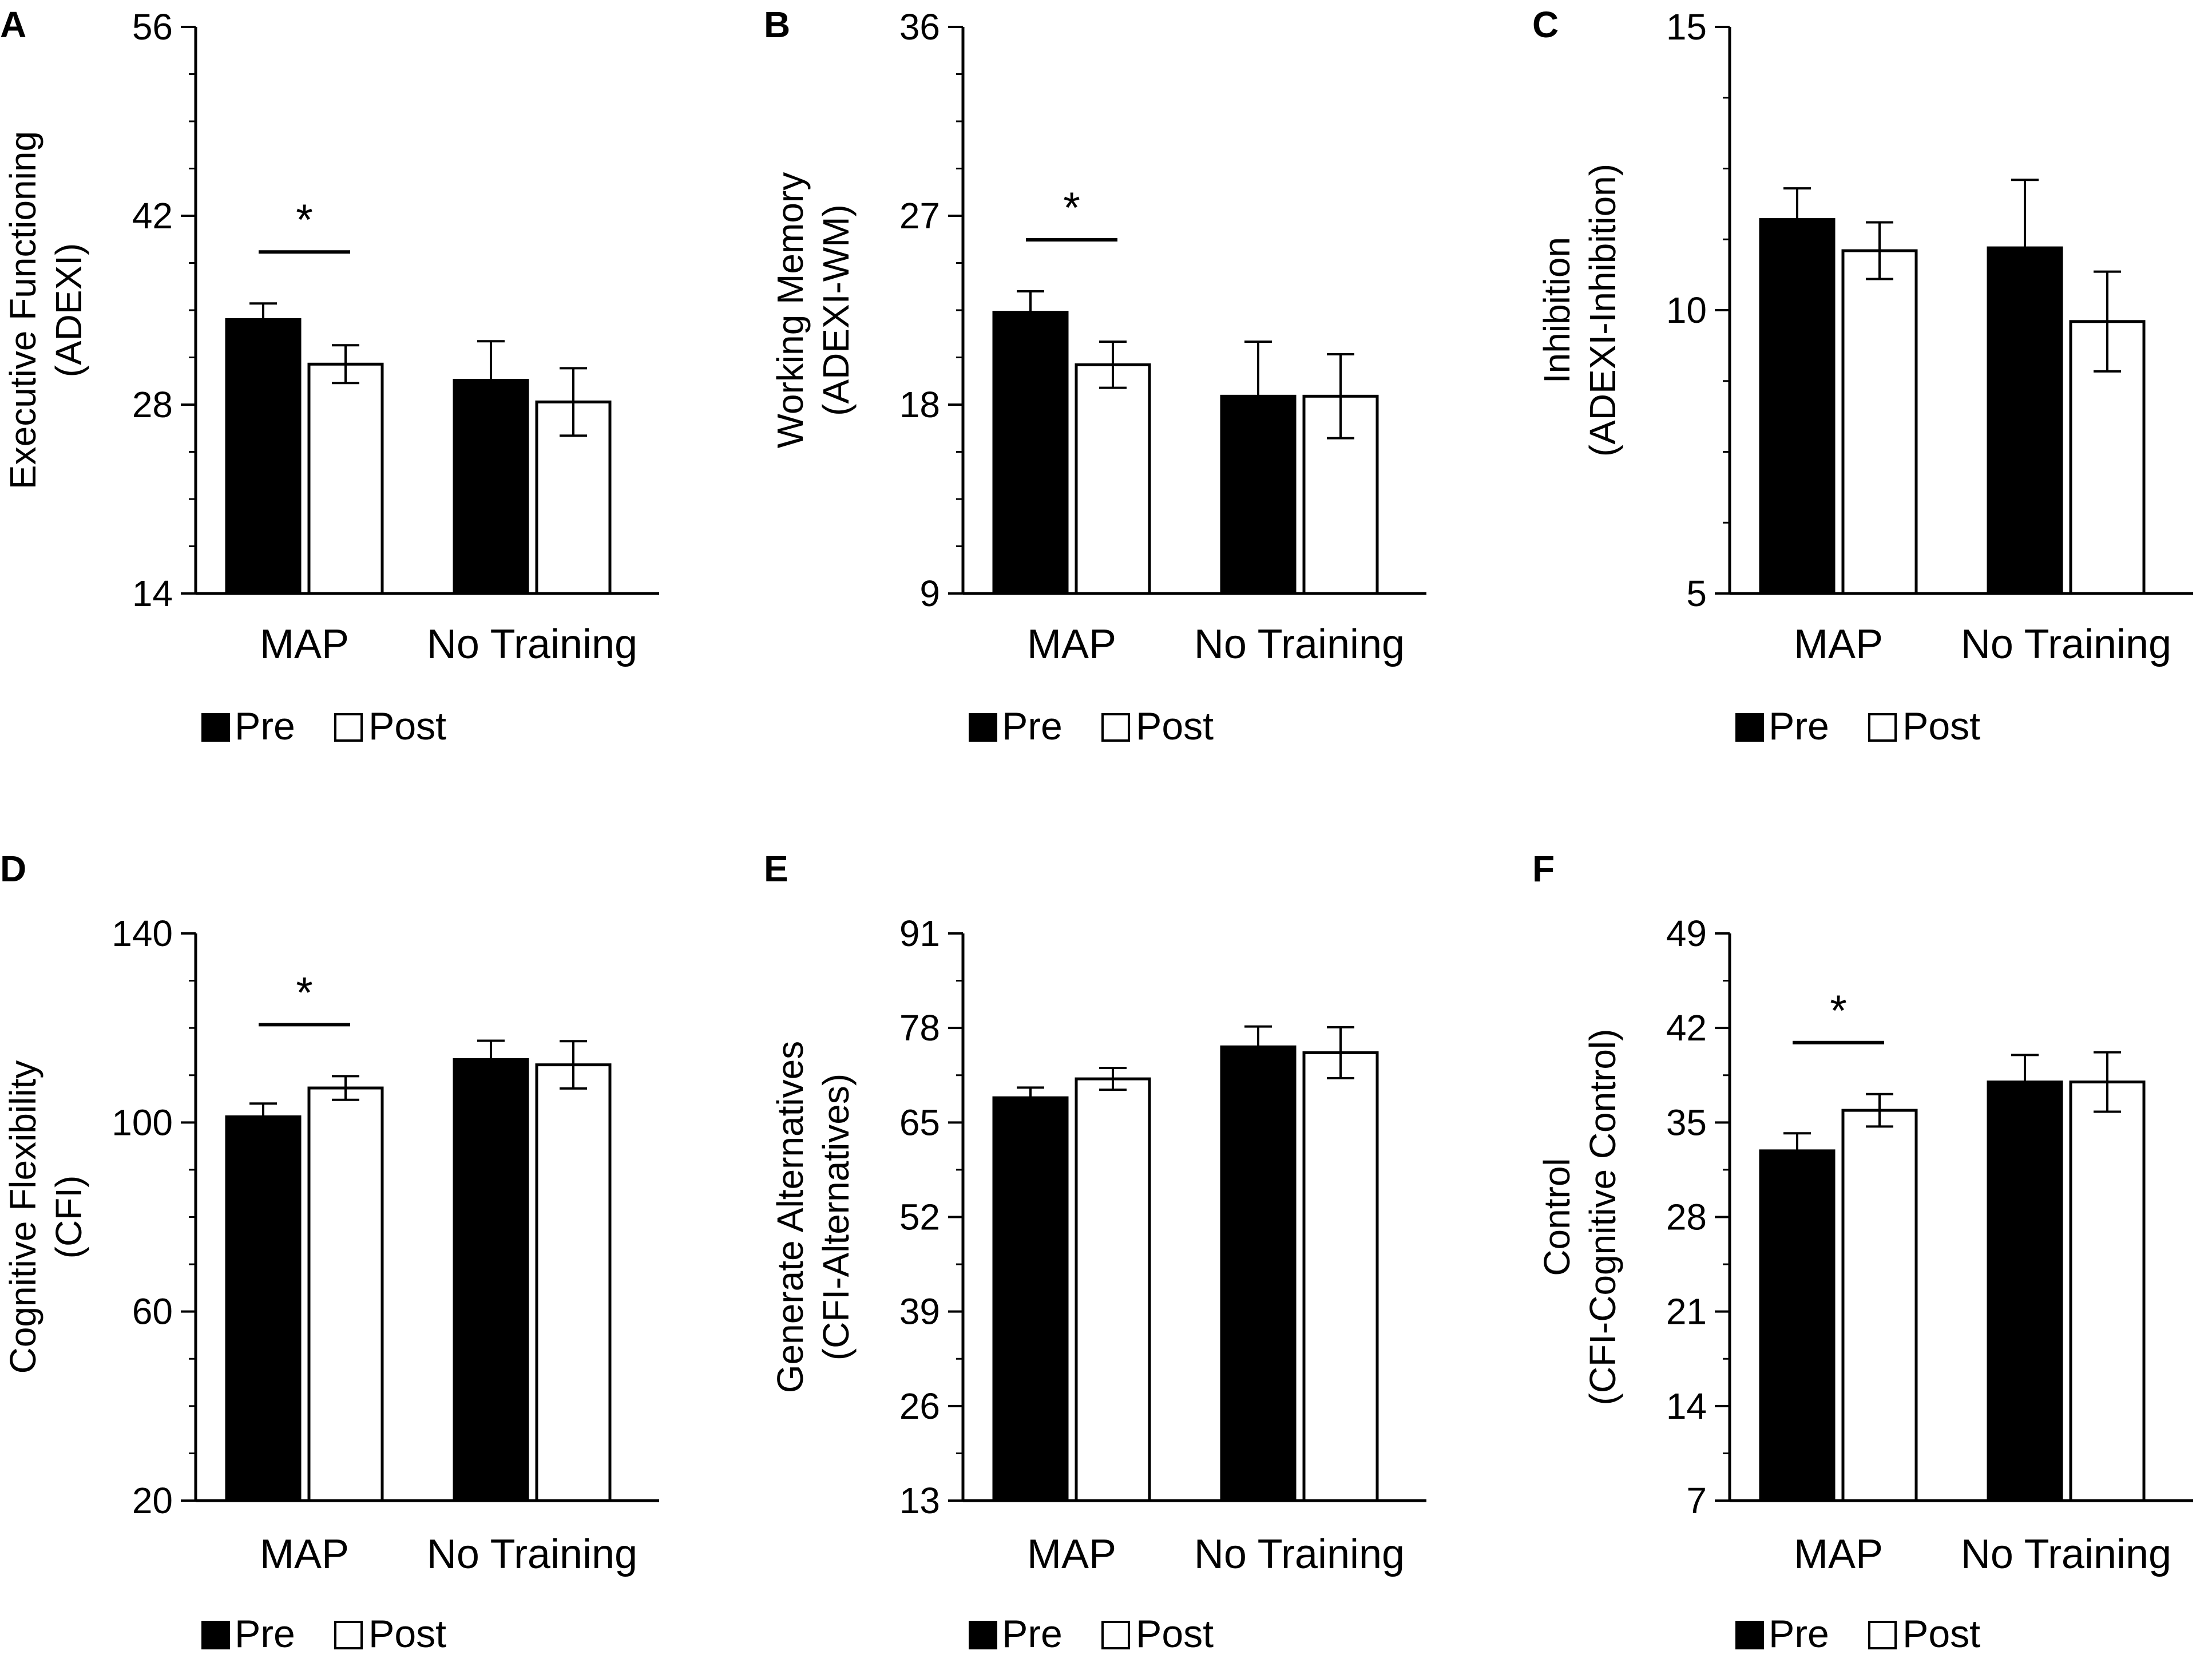 Image resolution: width=2212 pixels, height=1674 pixels. Describe the element at coordinates (13, 24) in the screenshot. I see `panel-letter-a: A` at that location.